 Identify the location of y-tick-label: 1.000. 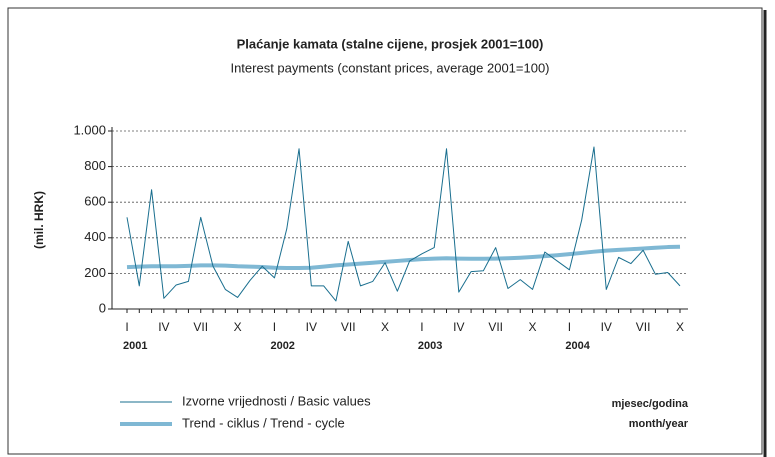
(89, 129).